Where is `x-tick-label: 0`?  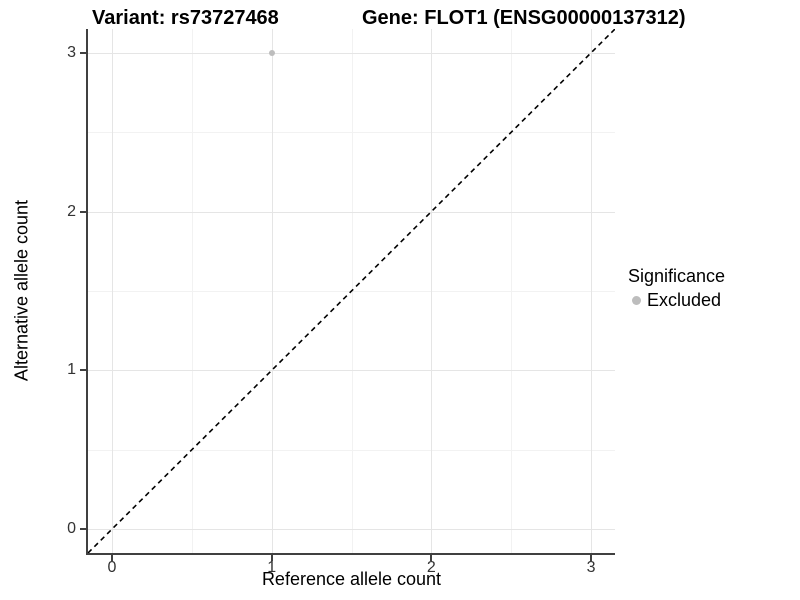
x-tick-label: 0 is located at coordinates (112, 567).